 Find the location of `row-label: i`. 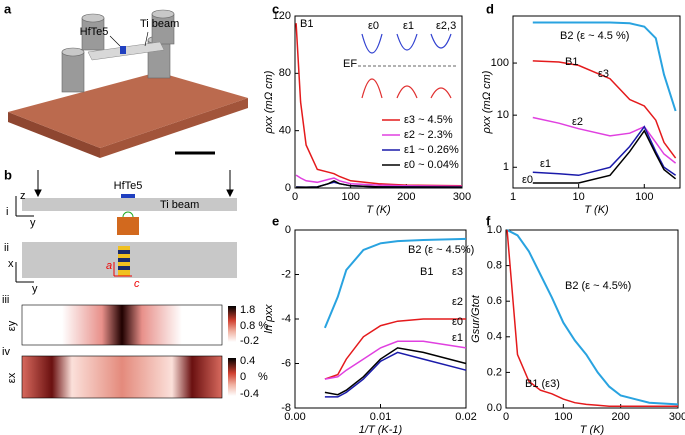

row-label: i is located at coordinates (7, 212).